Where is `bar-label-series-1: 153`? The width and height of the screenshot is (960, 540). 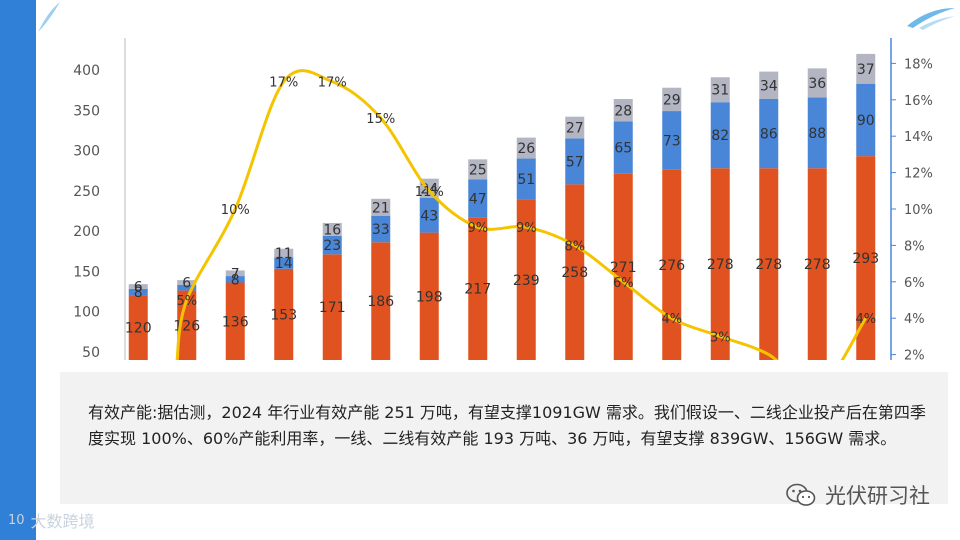
bar-label-series-1: 153 is located at coordinates (283, 315).